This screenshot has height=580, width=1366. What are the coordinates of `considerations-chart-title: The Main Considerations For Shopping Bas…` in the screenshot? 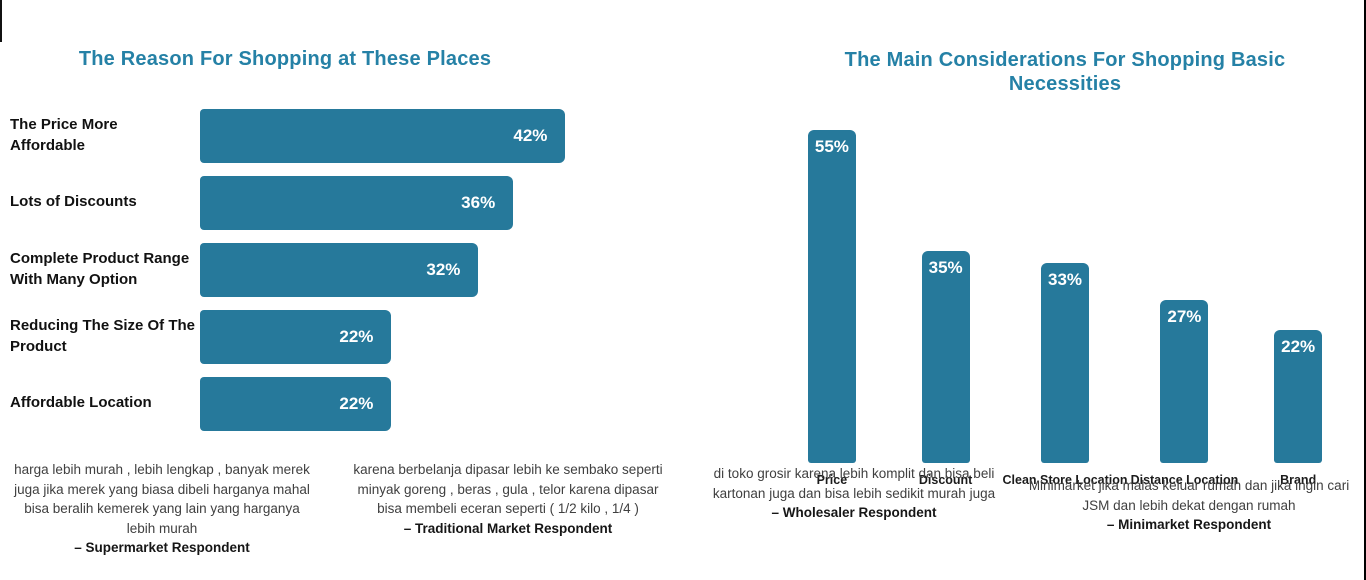 It's located at (1065, 72).